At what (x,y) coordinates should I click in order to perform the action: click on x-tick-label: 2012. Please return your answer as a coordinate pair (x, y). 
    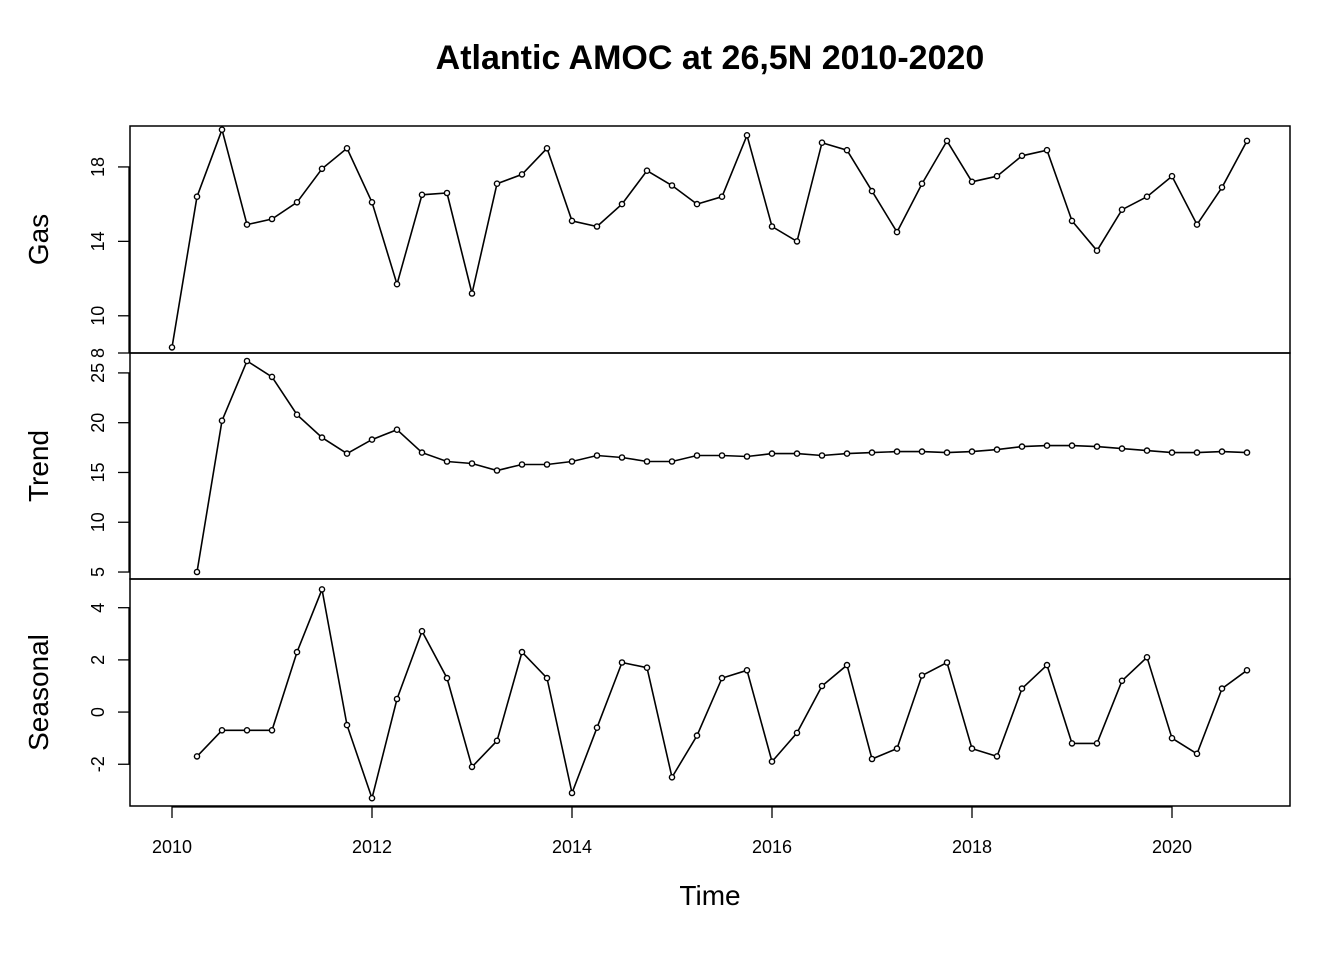
    Looking at the image, I should click on (372, 847).